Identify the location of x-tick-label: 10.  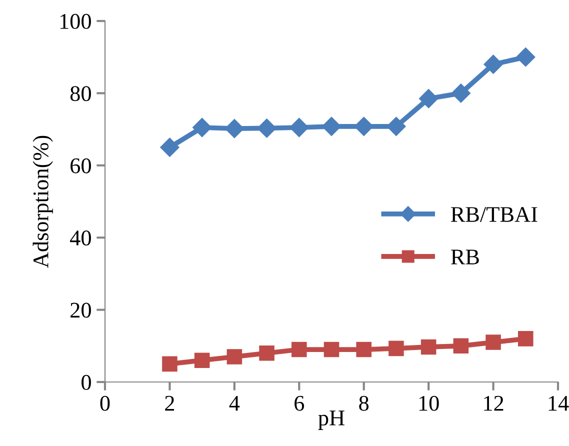
(429, 403).